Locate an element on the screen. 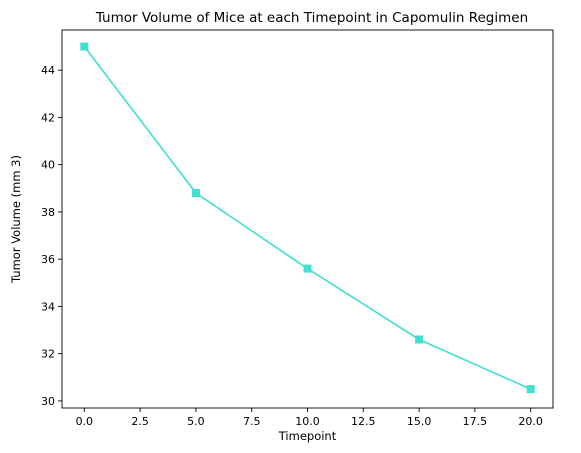 The height and width of the screenshot is (453, 581). x-tick-label: 12.5 is located at coordinates (363, 421).